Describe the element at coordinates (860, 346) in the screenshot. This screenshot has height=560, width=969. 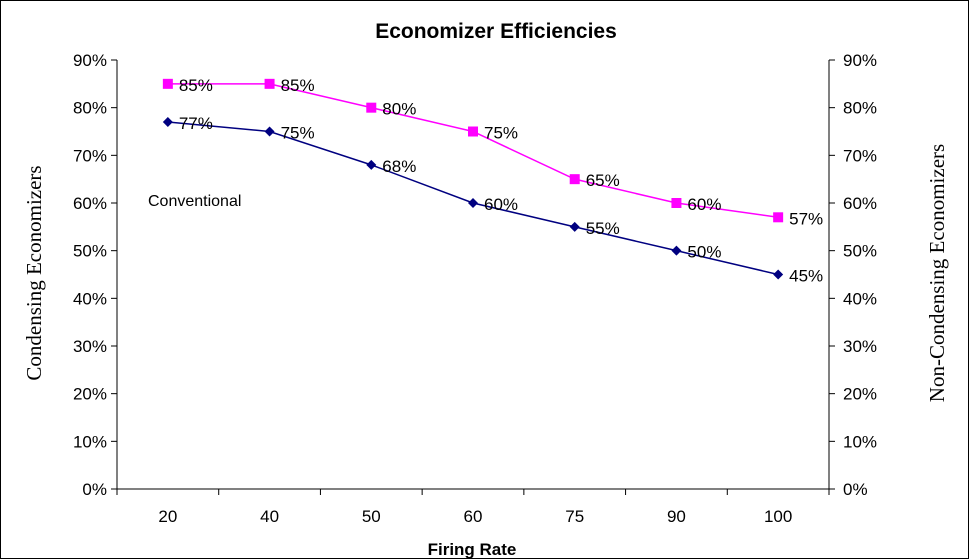
I see `y-right-tick-label: 30%` at that location.